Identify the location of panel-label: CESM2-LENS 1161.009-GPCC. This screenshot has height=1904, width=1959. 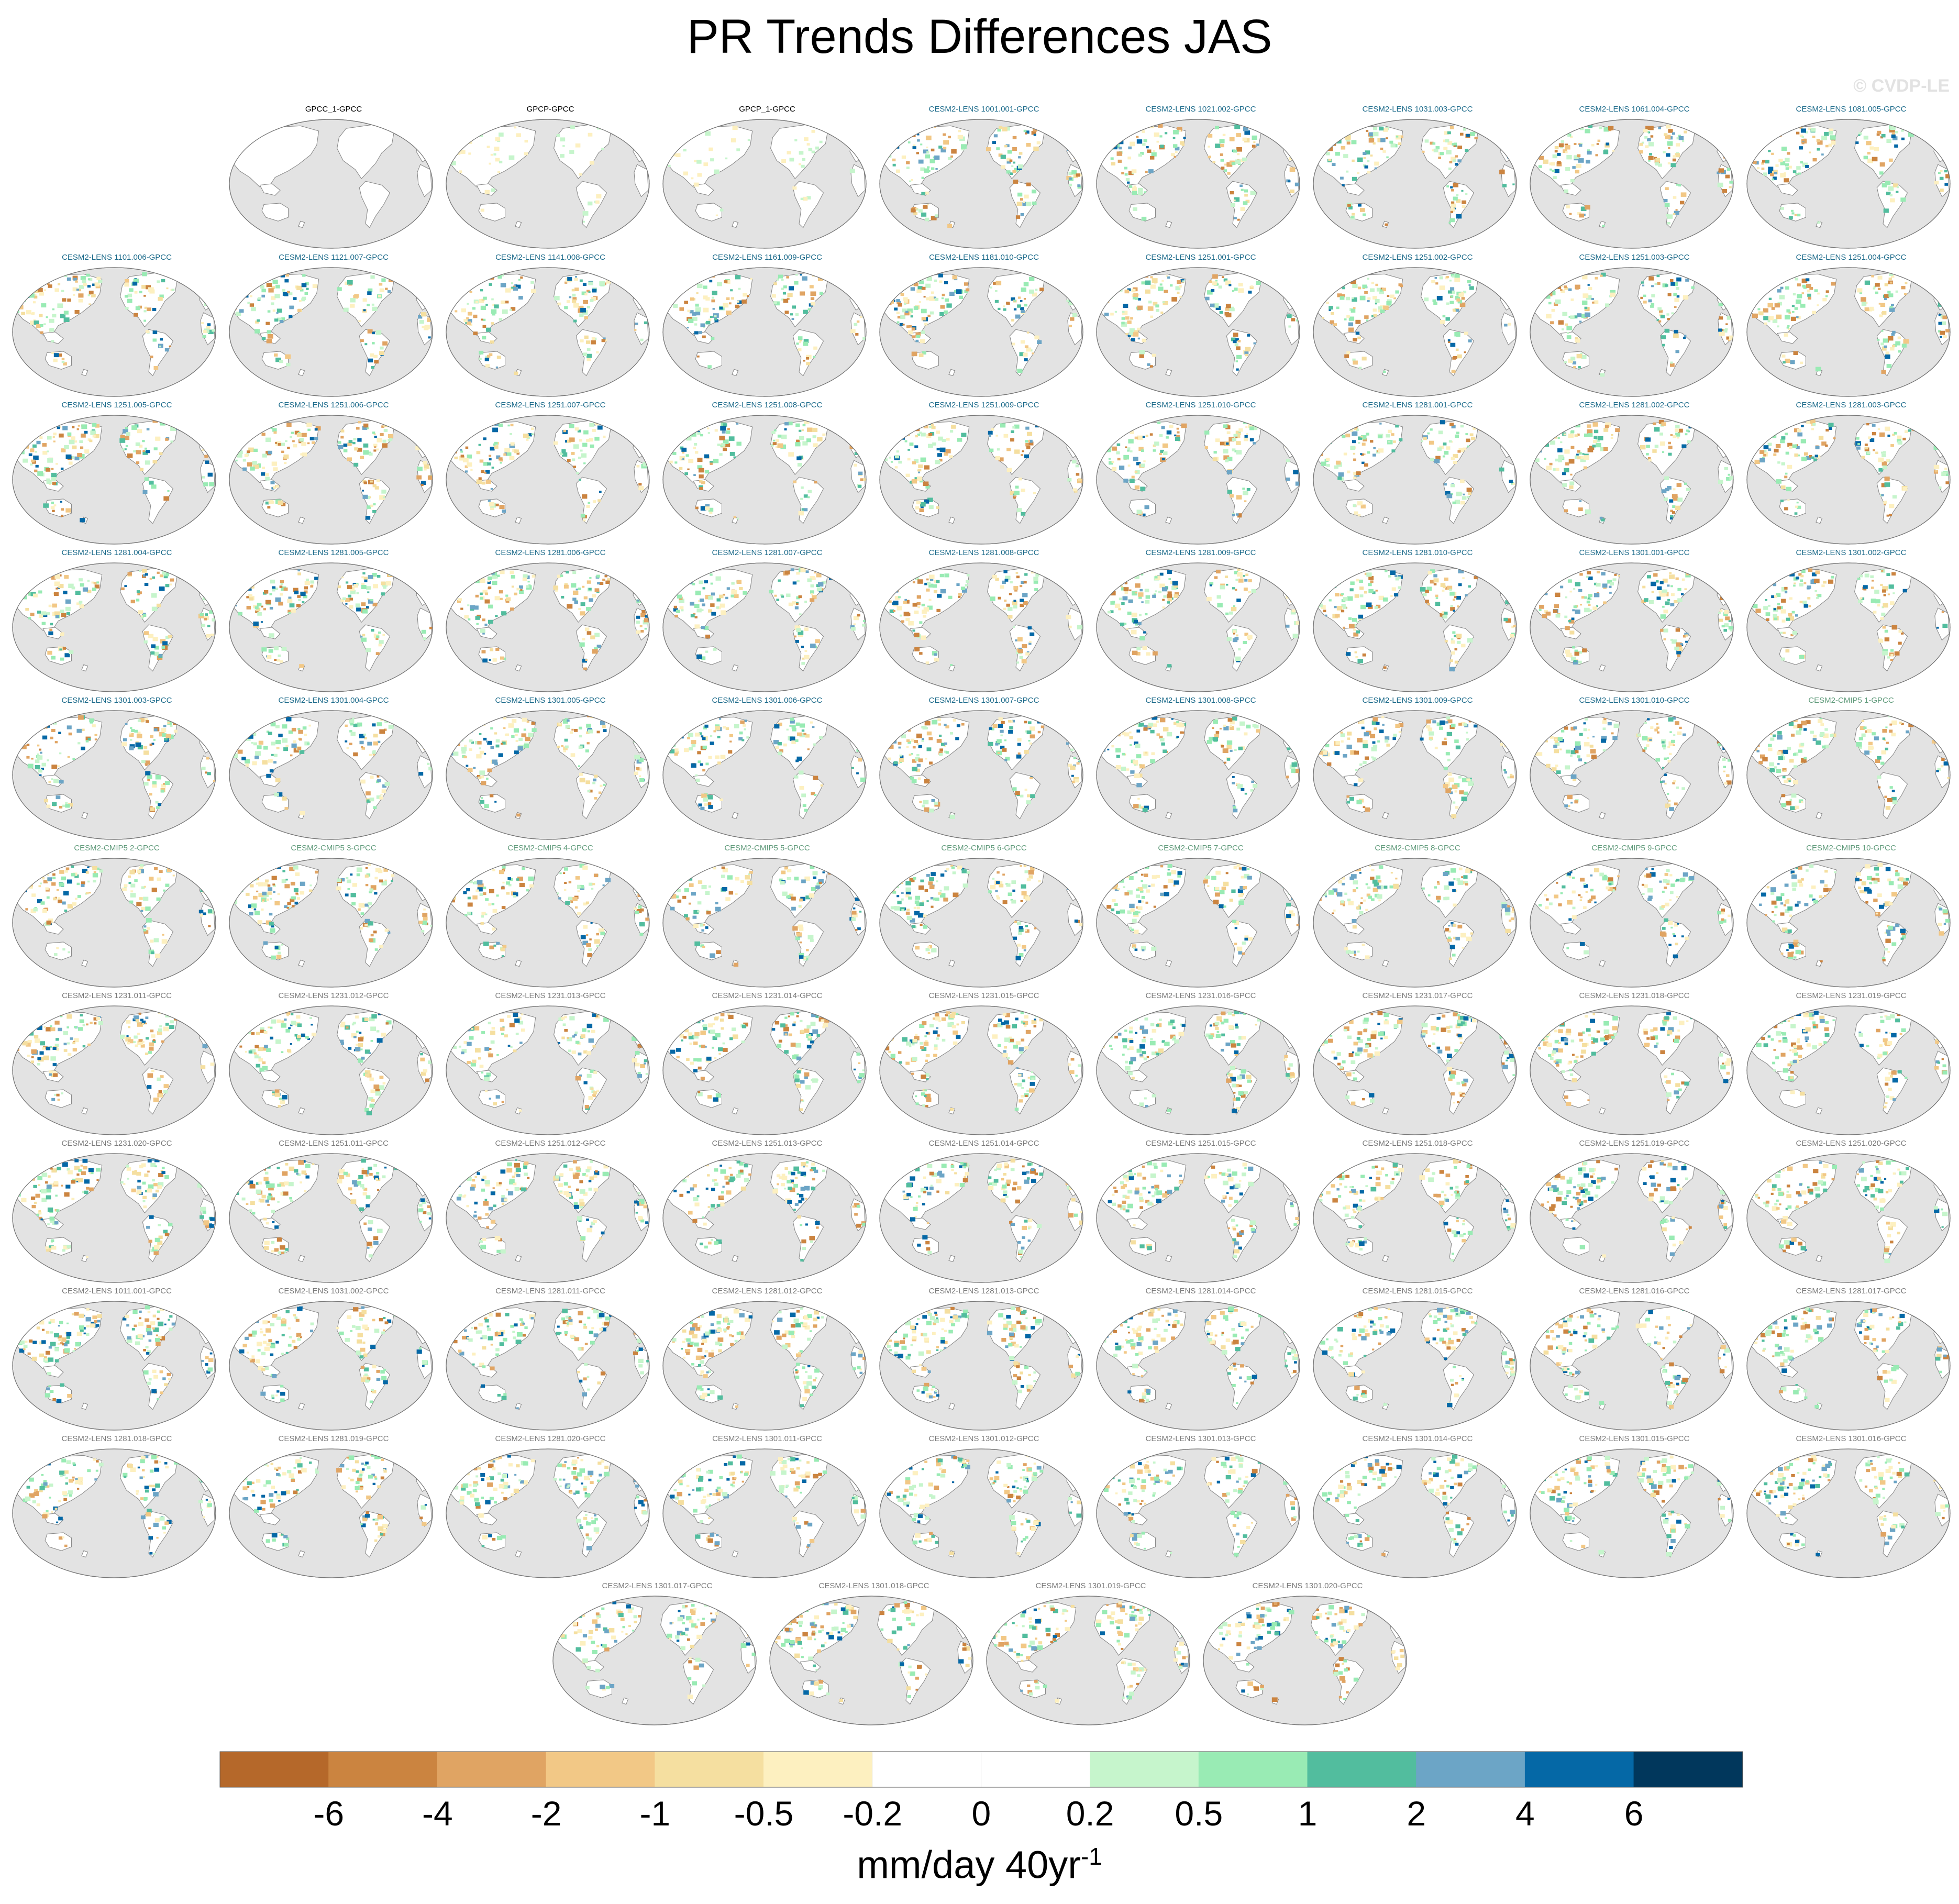
(767, 258).